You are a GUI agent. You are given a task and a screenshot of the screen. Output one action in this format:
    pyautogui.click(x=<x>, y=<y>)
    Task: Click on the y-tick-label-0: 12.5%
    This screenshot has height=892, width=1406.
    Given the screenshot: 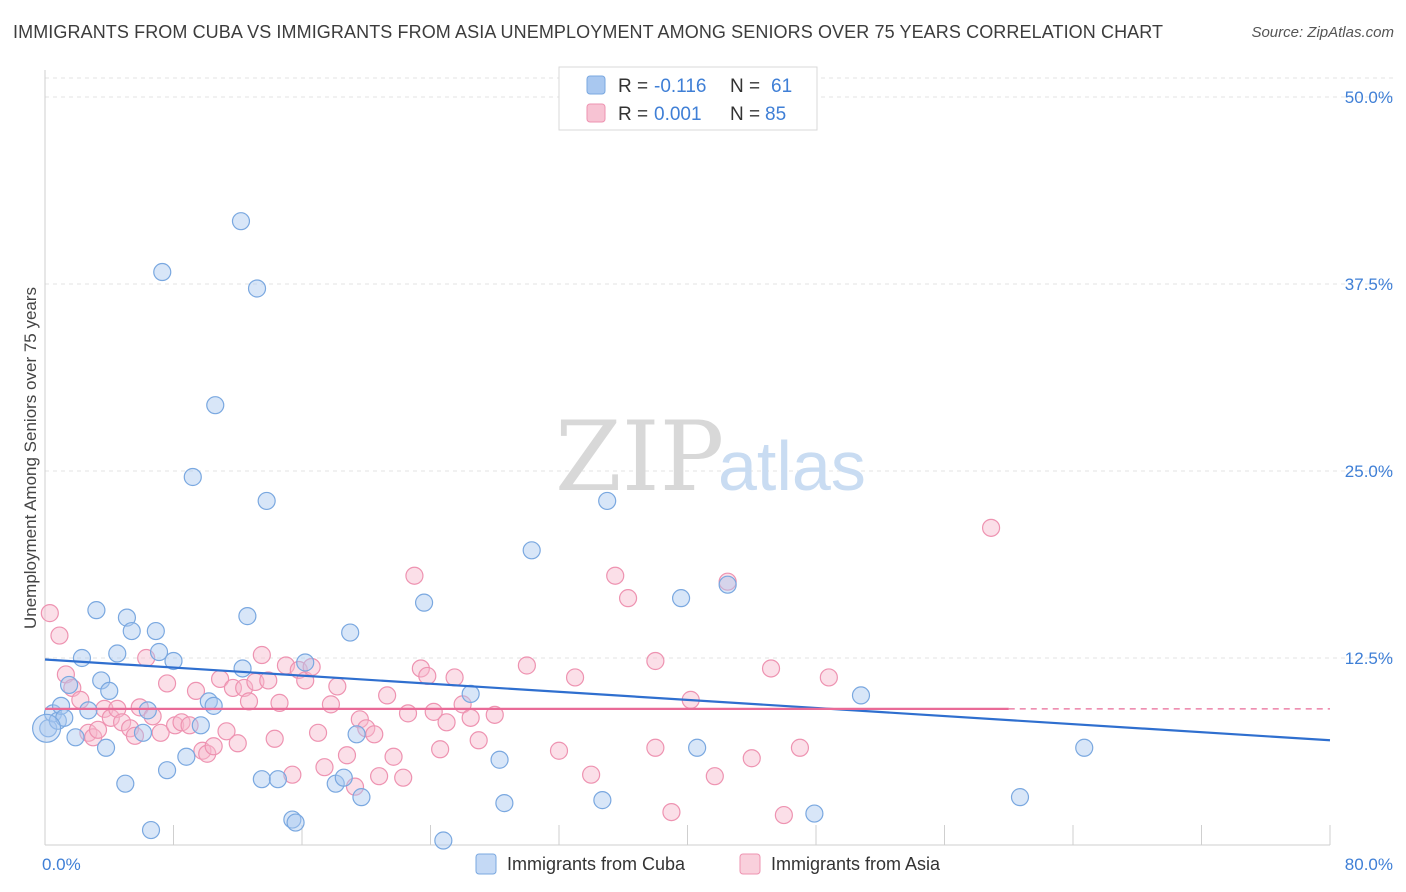 What is the action you would take?
    pyautogui.click(x=1369, y=658)
    